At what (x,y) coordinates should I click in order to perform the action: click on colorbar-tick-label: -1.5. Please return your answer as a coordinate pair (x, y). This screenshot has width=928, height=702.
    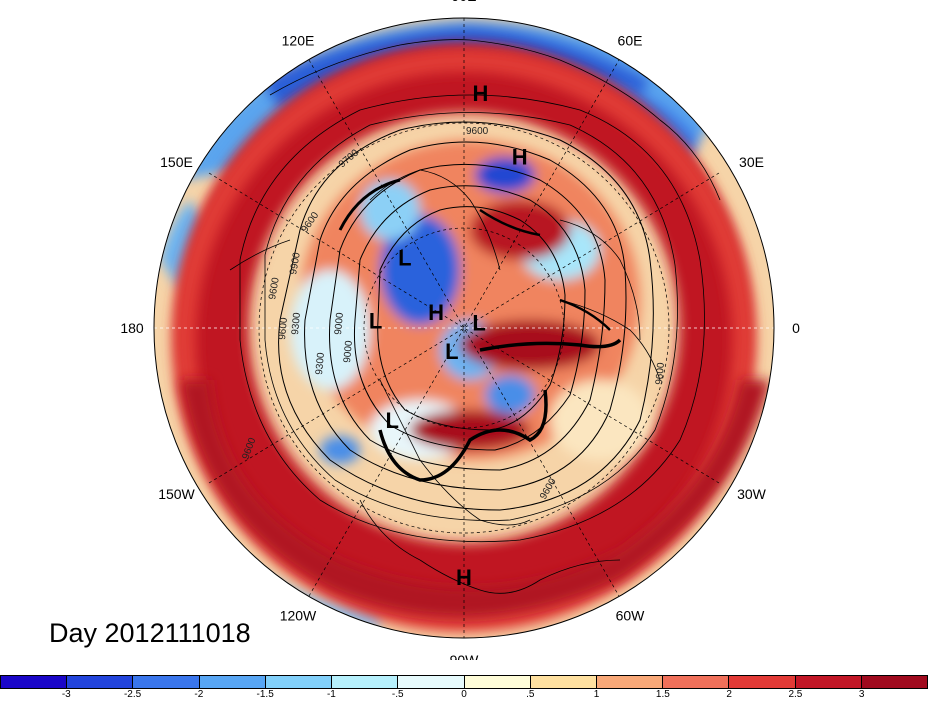
    Looking at the image, I should click on (265, 694).